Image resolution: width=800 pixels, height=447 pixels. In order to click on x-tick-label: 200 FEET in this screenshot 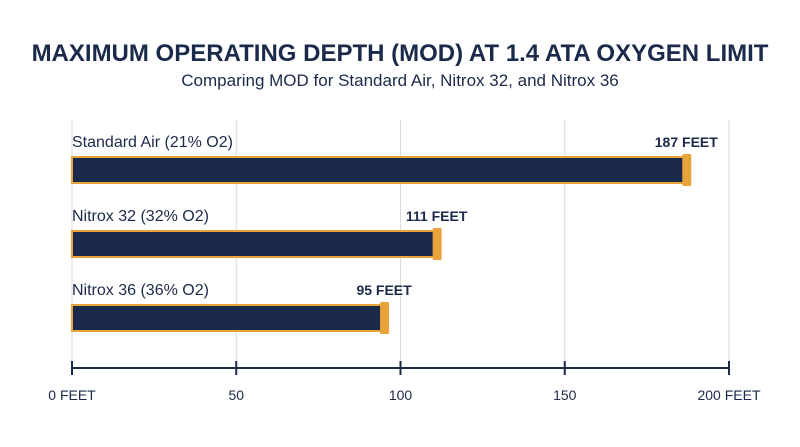, I will do `click(728, 395)`.